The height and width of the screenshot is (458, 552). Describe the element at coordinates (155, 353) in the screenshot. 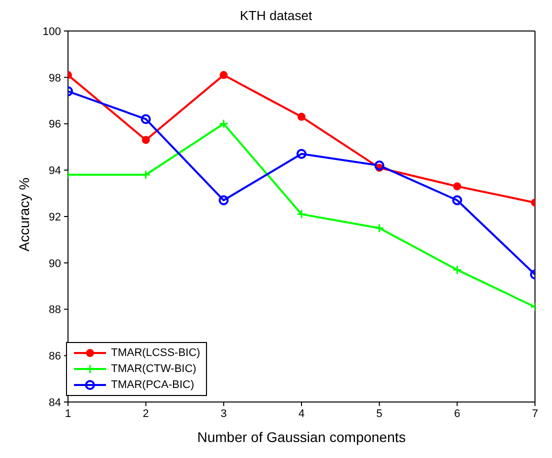

I see `legend-label: TMAR(LCSS-BIC)` at that location.